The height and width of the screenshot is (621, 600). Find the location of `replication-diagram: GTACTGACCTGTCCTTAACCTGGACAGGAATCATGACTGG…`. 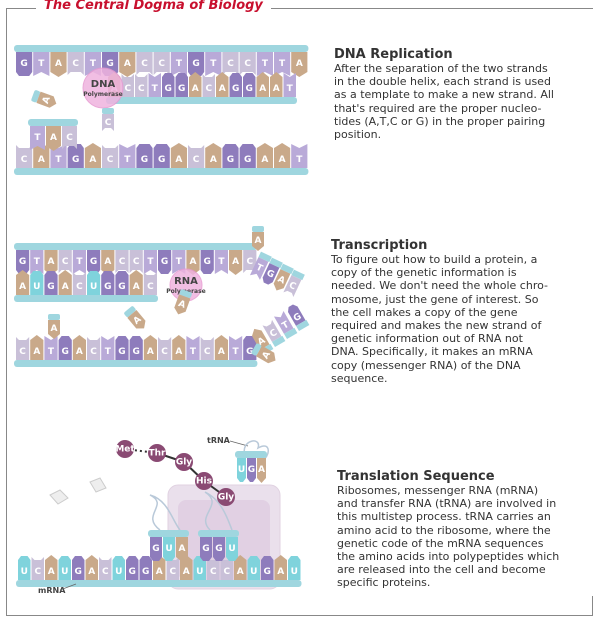

replication-diagram: GTACTGACCTGTCCTTAACCTGGACAGGAATCATGACTGG… is located at coordinates (161, 110).